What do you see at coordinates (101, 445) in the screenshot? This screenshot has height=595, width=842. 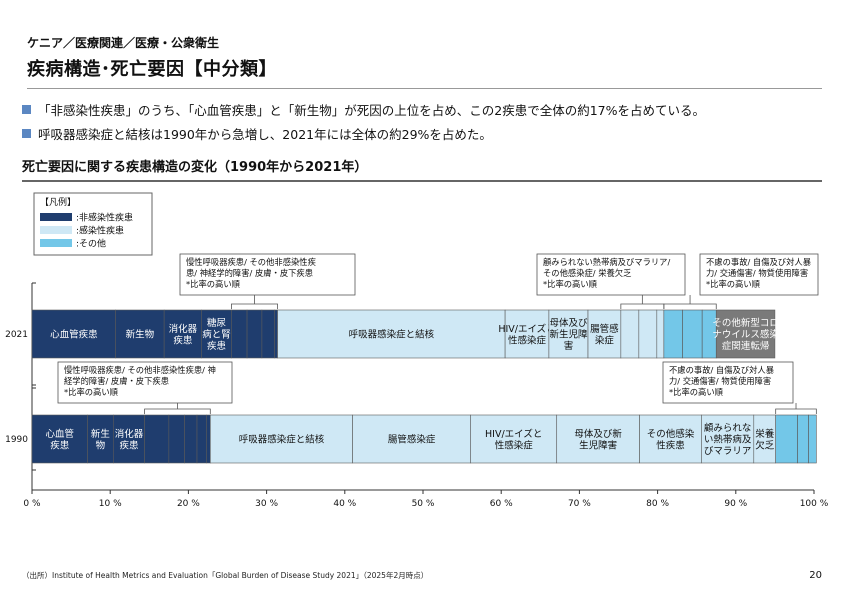 I see `segment-label-line: 物` at bounding box center [101, 445].